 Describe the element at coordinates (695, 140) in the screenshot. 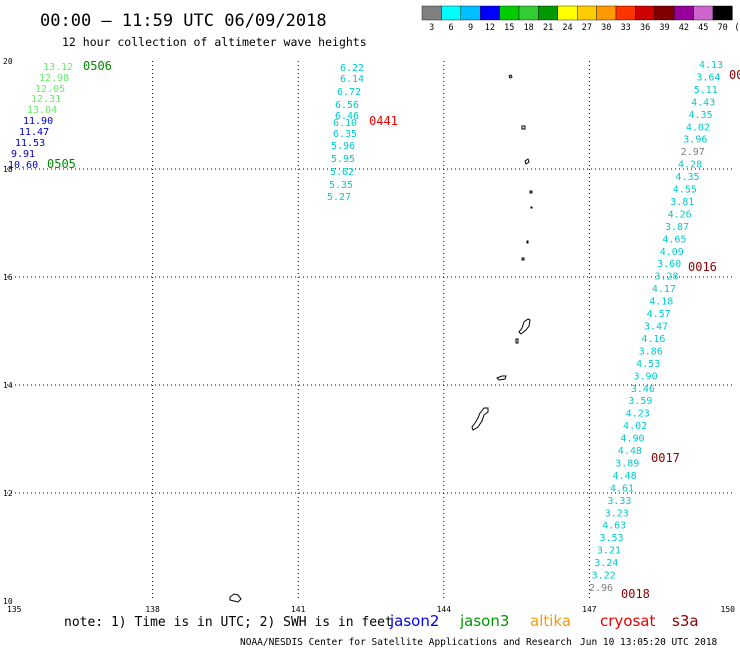

I see `track-c-value-6: 3.96` at that location.